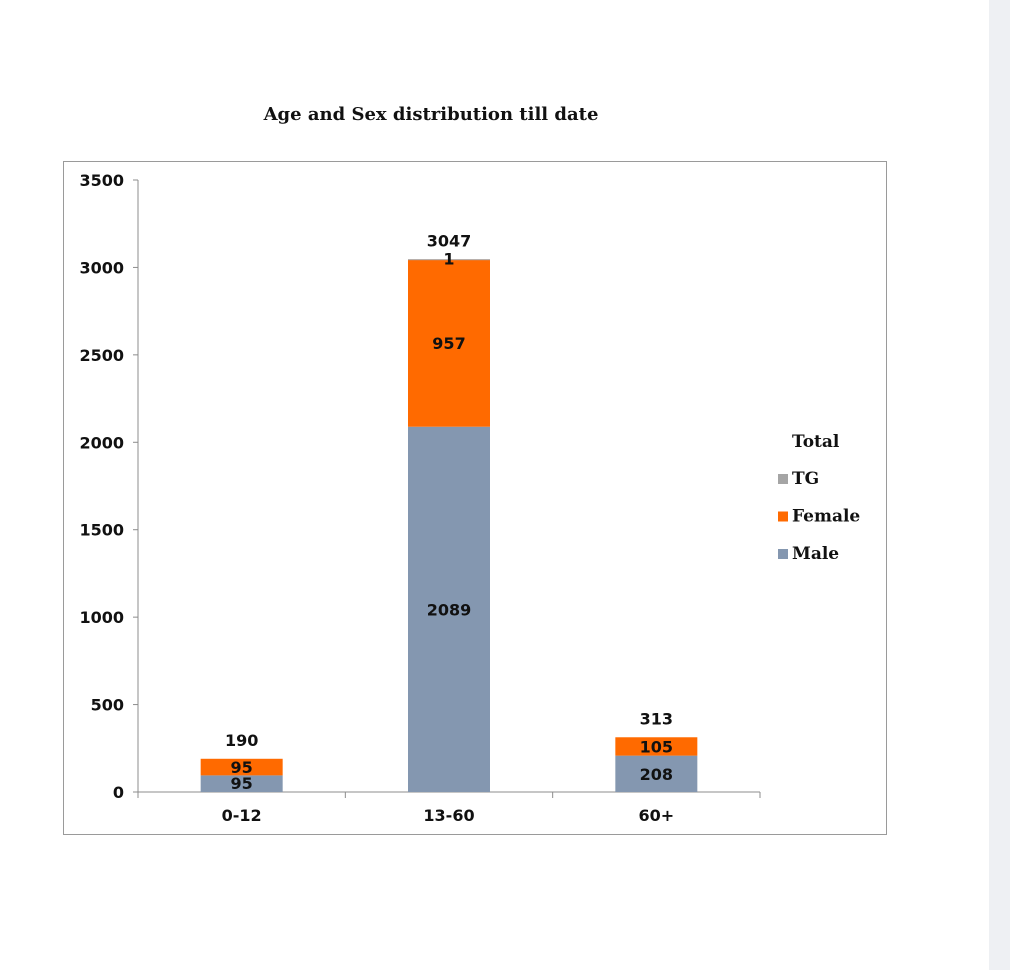 Image resolution: width=1010 pixels, height=970 pixels. I want to click on data-label-male: 95, so click(242, 783).